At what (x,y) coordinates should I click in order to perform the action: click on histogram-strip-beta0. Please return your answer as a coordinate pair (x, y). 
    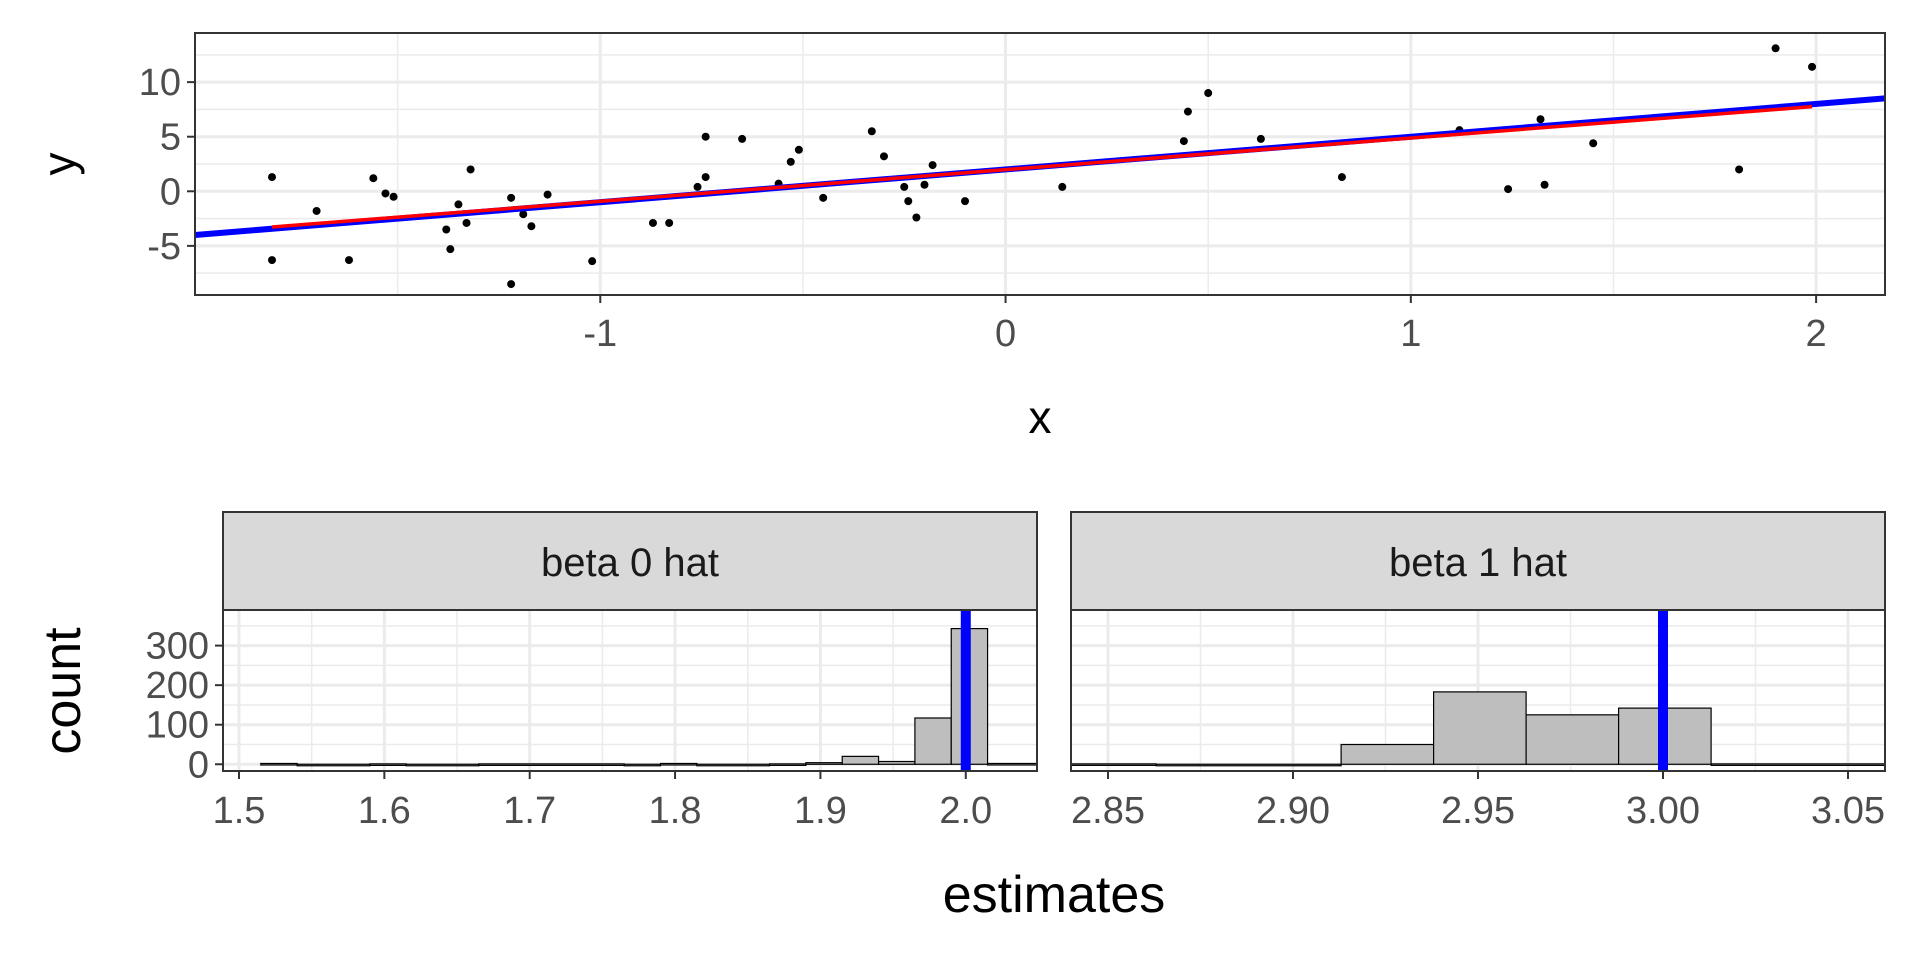
    Looking at the image, I should click on (630, 561).